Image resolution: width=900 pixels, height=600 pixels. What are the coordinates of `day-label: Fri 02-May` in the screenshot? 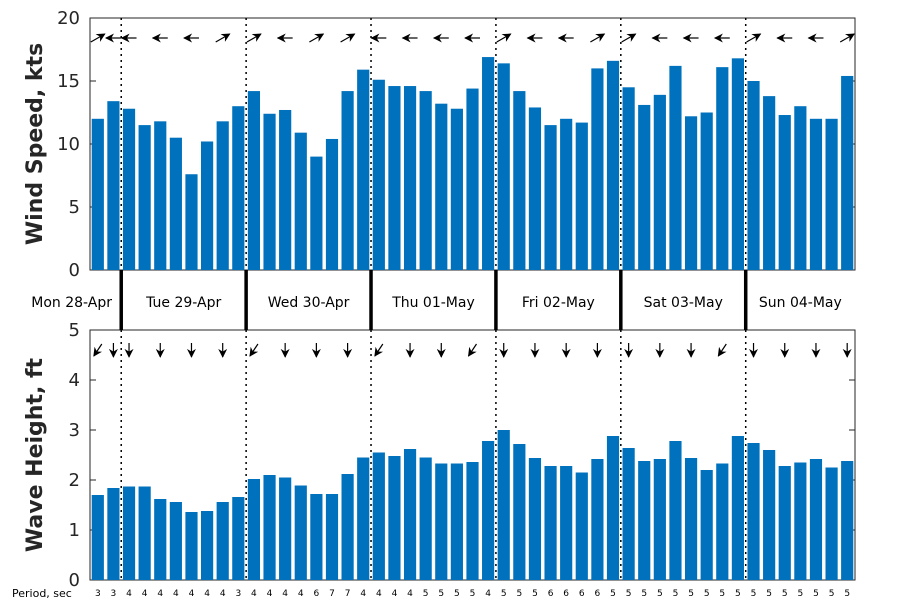 It's located at (558, 303).